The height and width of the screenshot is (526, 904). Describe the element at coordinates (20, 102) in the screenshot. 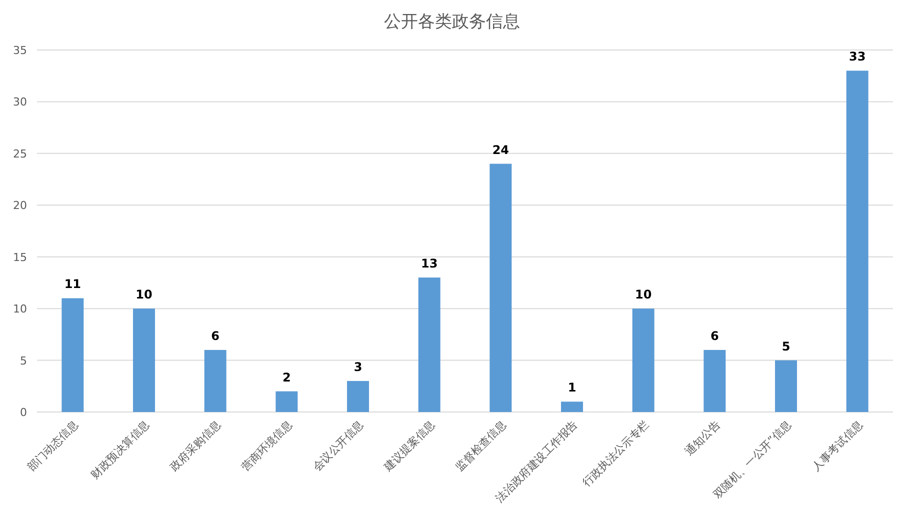

I see `y-tick-label: 30` at that location.